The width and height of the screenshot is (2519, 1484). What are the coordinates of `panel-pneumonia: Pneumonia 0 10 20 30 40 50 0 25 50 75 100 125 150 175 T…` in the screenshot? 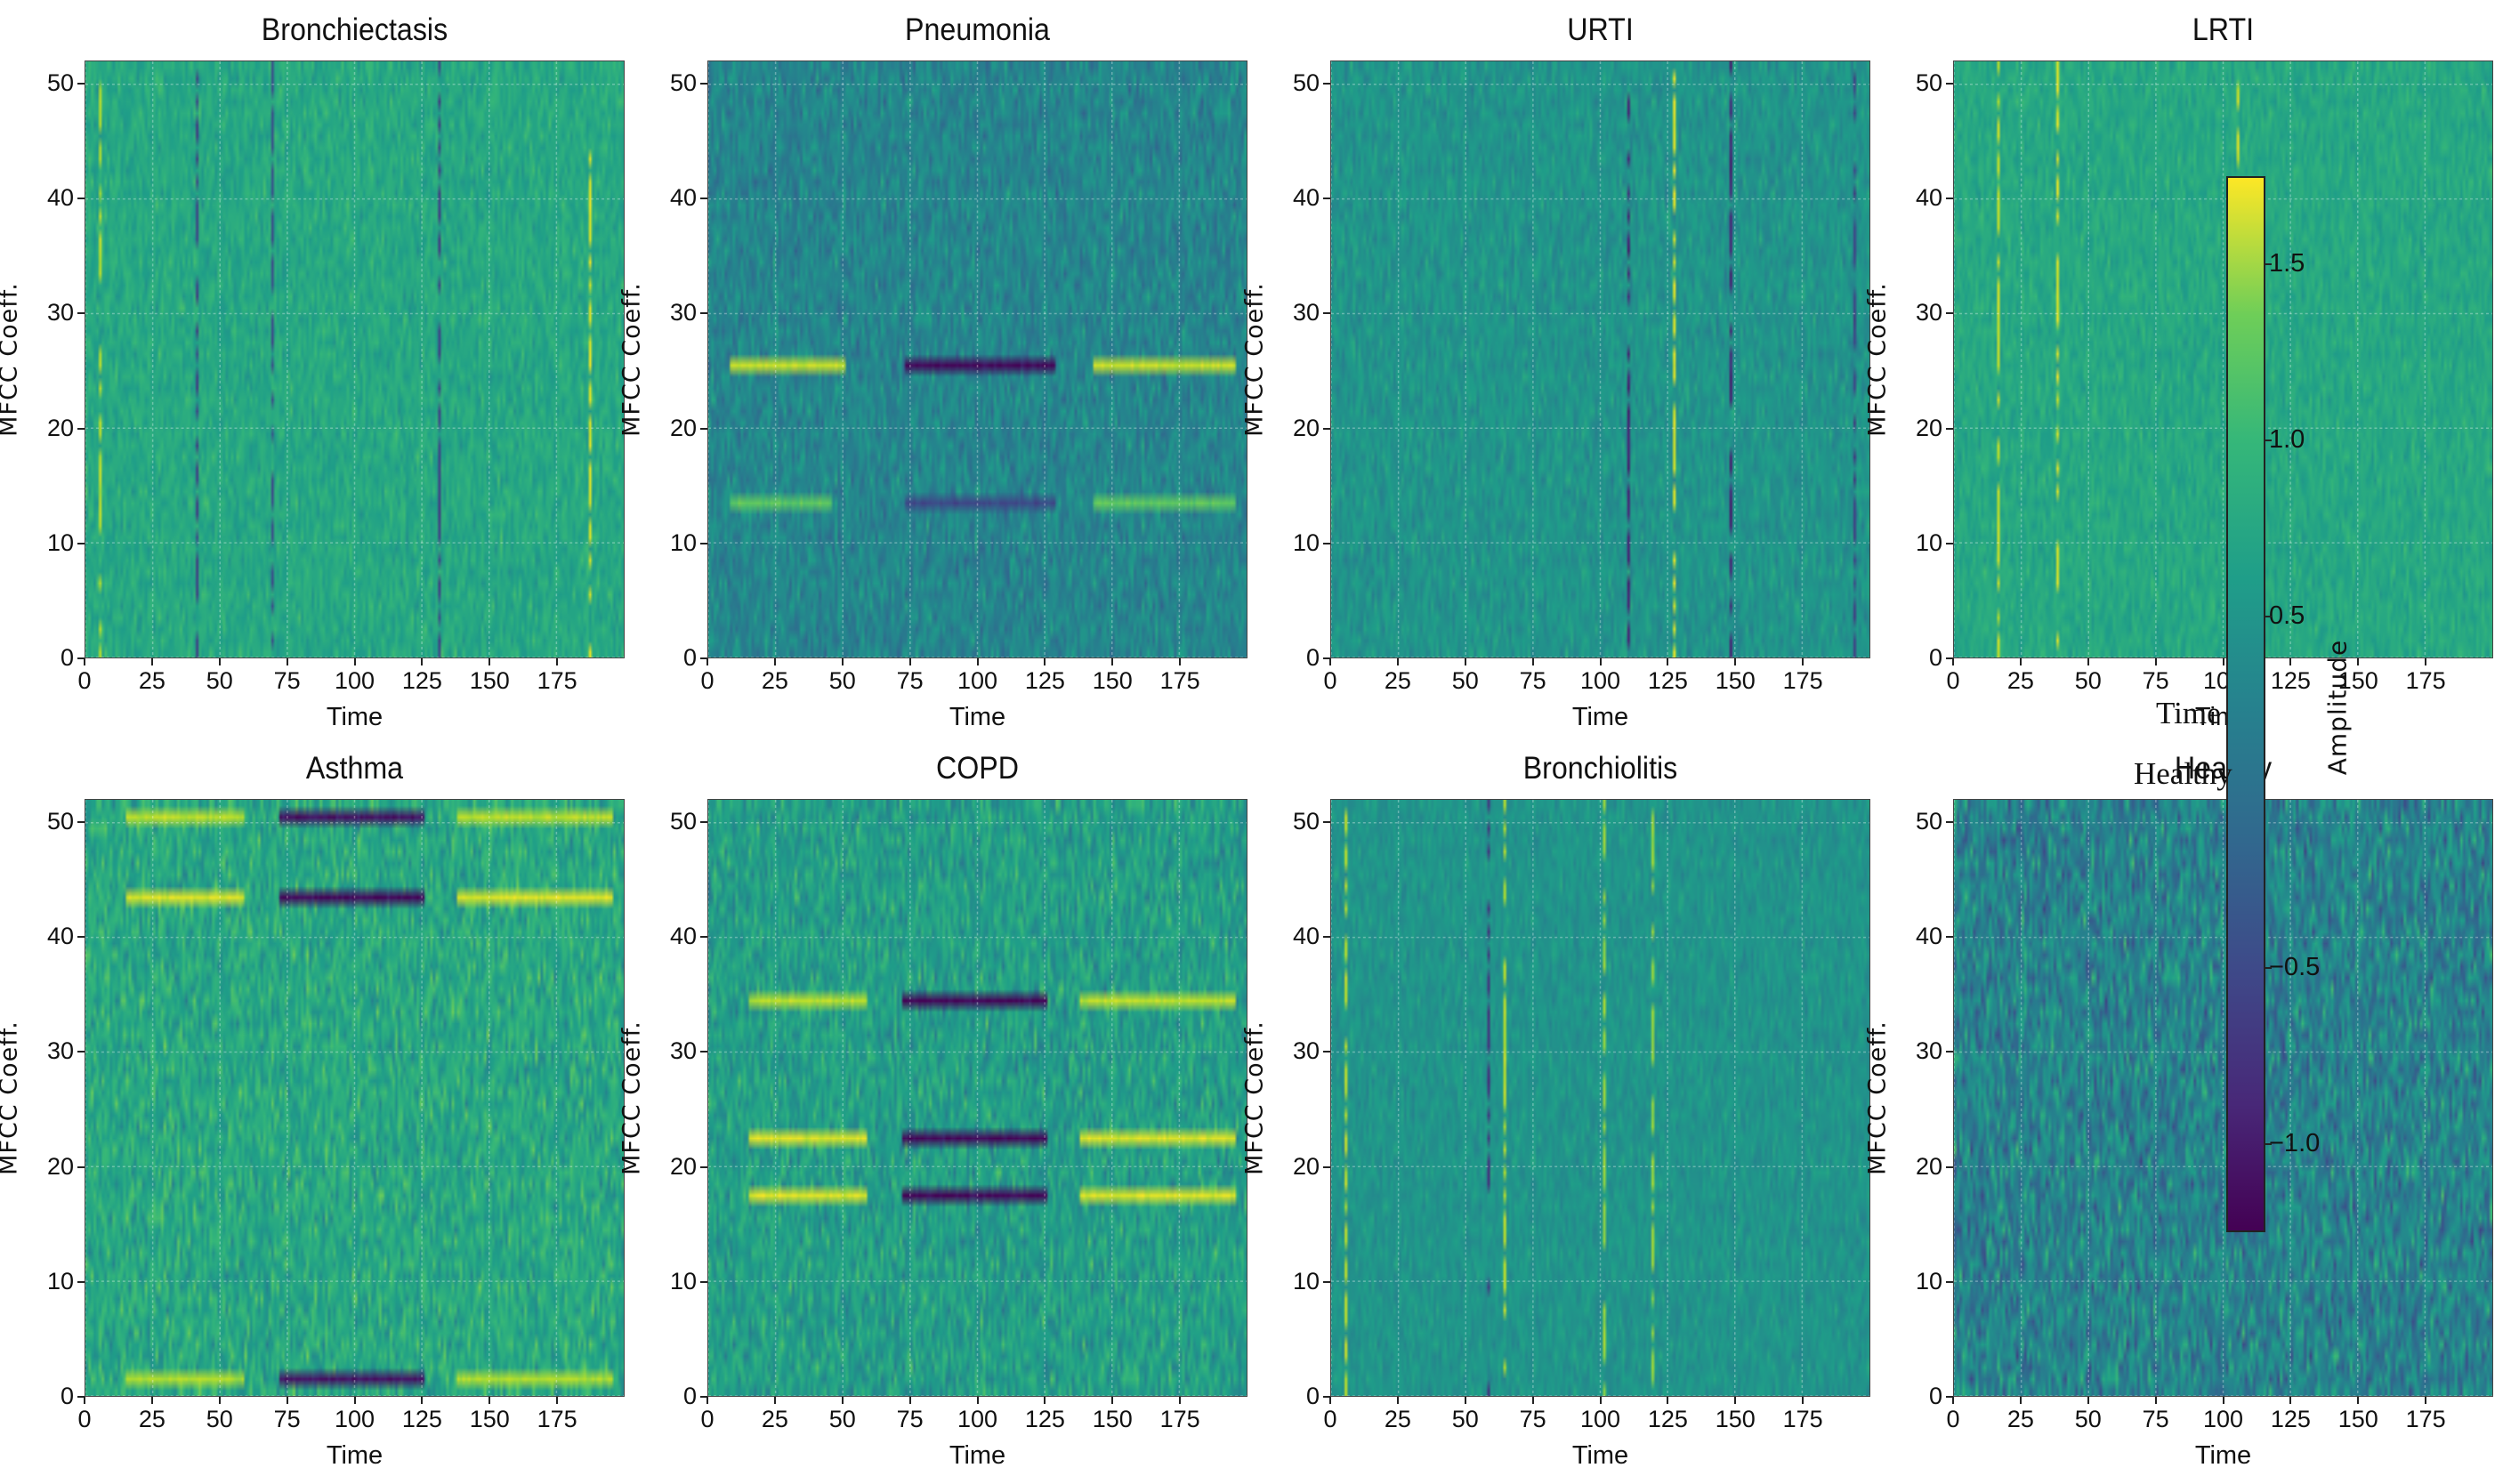 It's located at (932, 369).